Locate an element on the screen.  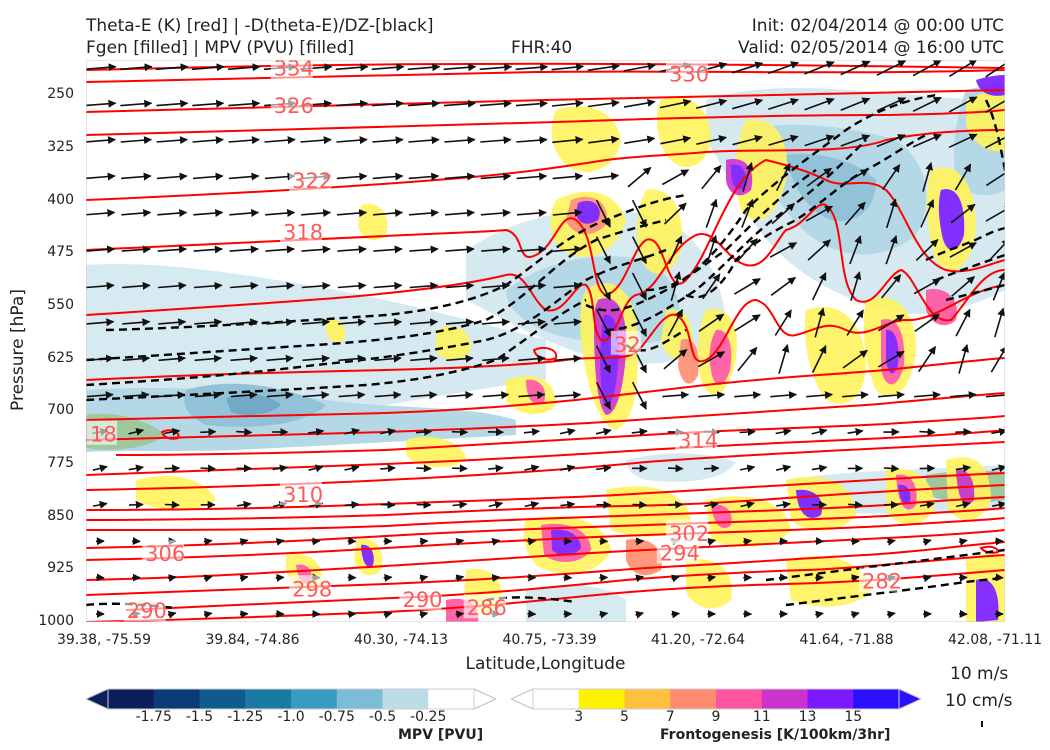
colorbar-tick-label: -1.25 is located at coordinates (245, 717).